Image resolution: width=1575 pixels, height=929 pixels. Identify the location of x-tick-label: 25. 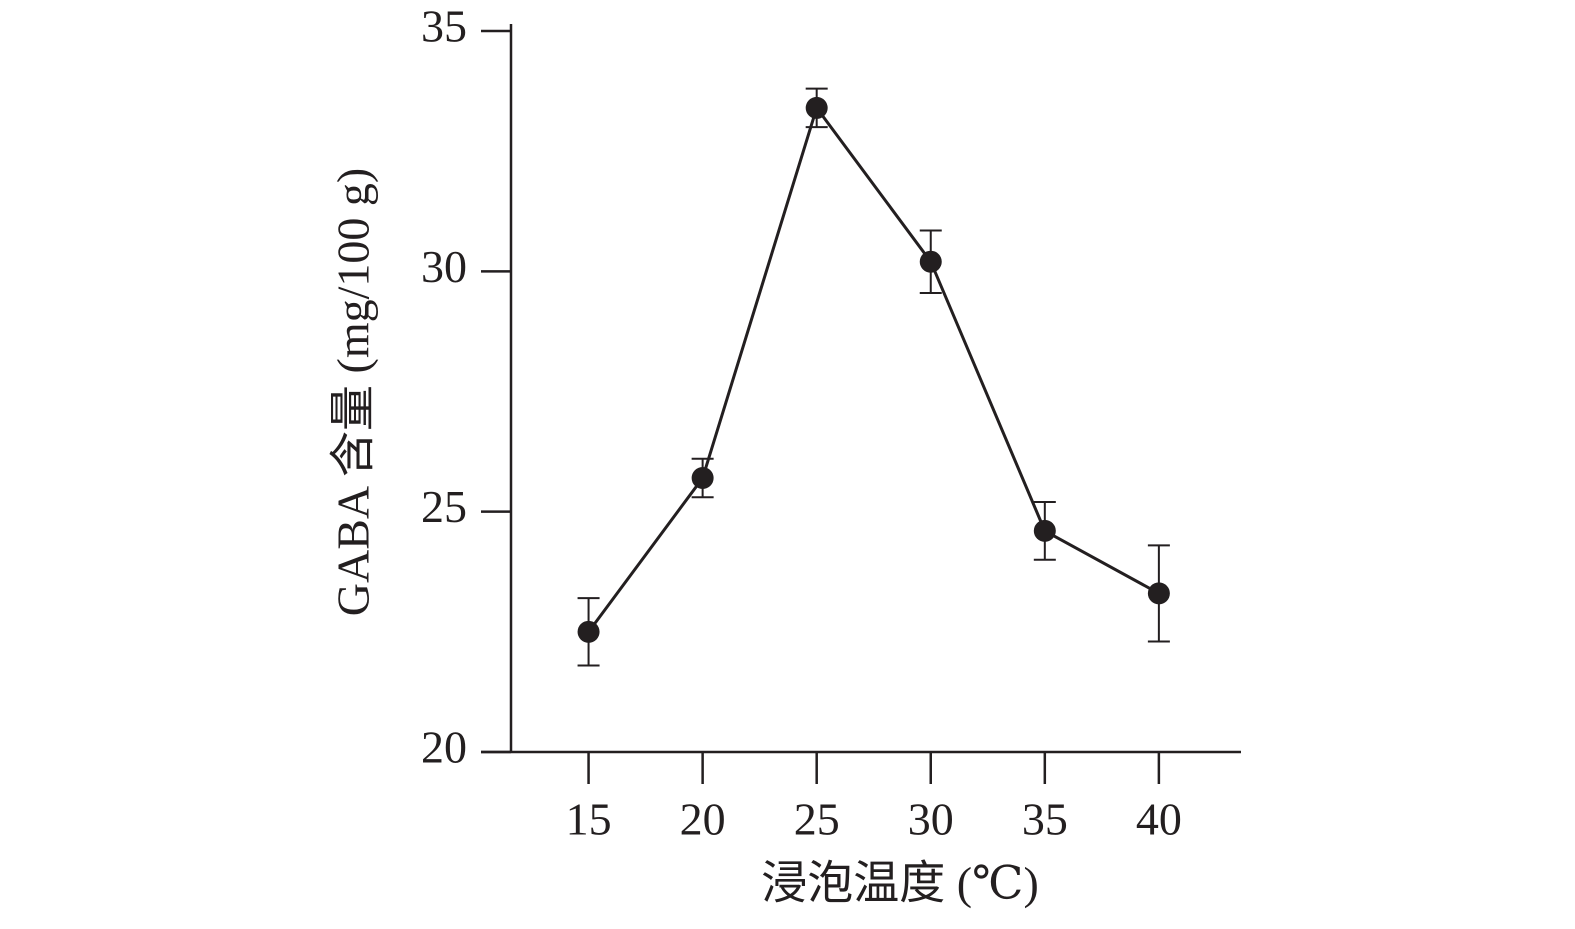
(817, 819).